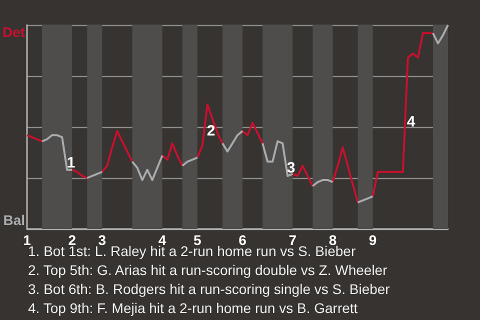  I want to click on annotation: 3, so click(291, 168).